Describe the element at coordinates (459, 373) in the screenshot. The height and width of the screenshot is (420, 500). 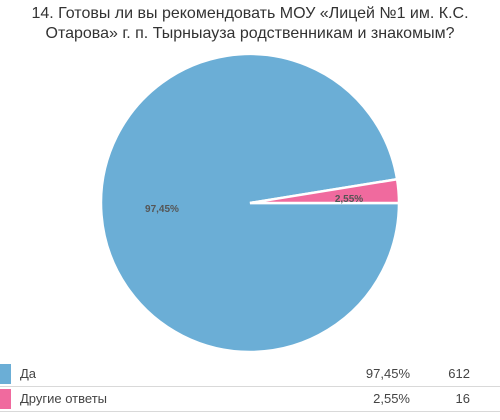
I see `legend-count: 612` at that location.